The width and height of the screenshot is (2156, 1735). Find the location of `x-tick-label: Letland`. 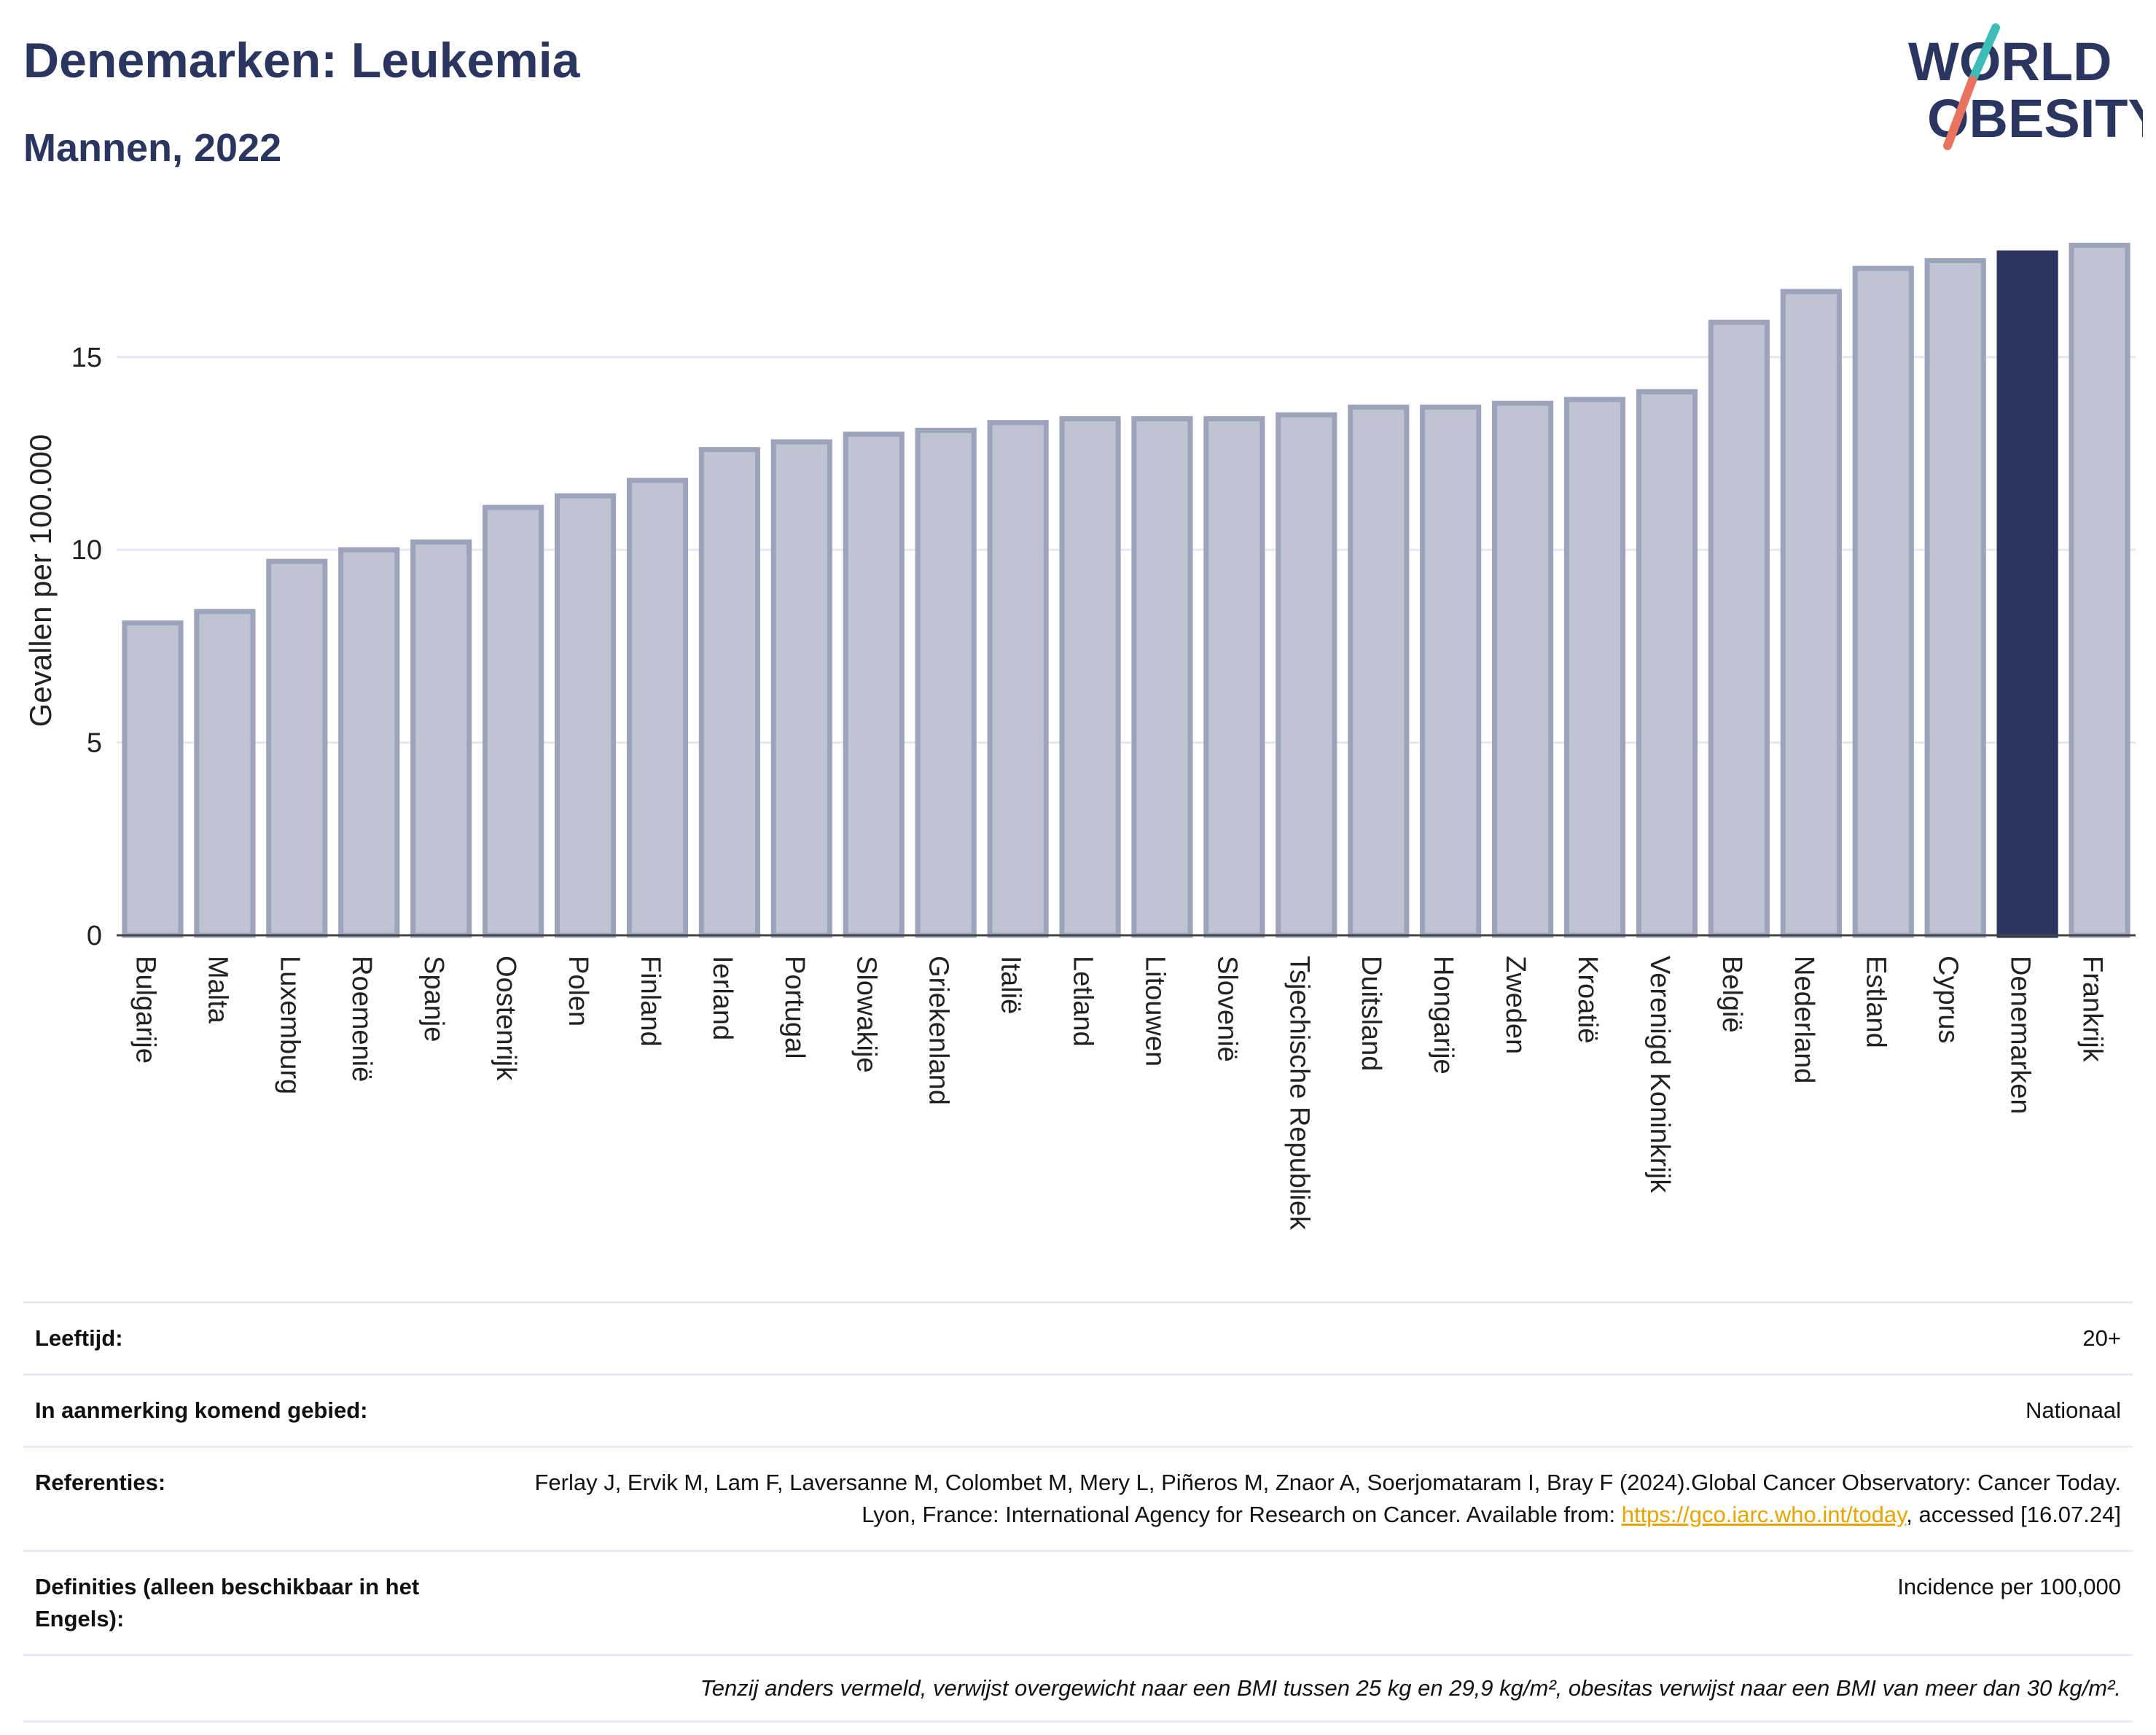

x-tick-label: Letland is located at coordinates (1083, 1002).